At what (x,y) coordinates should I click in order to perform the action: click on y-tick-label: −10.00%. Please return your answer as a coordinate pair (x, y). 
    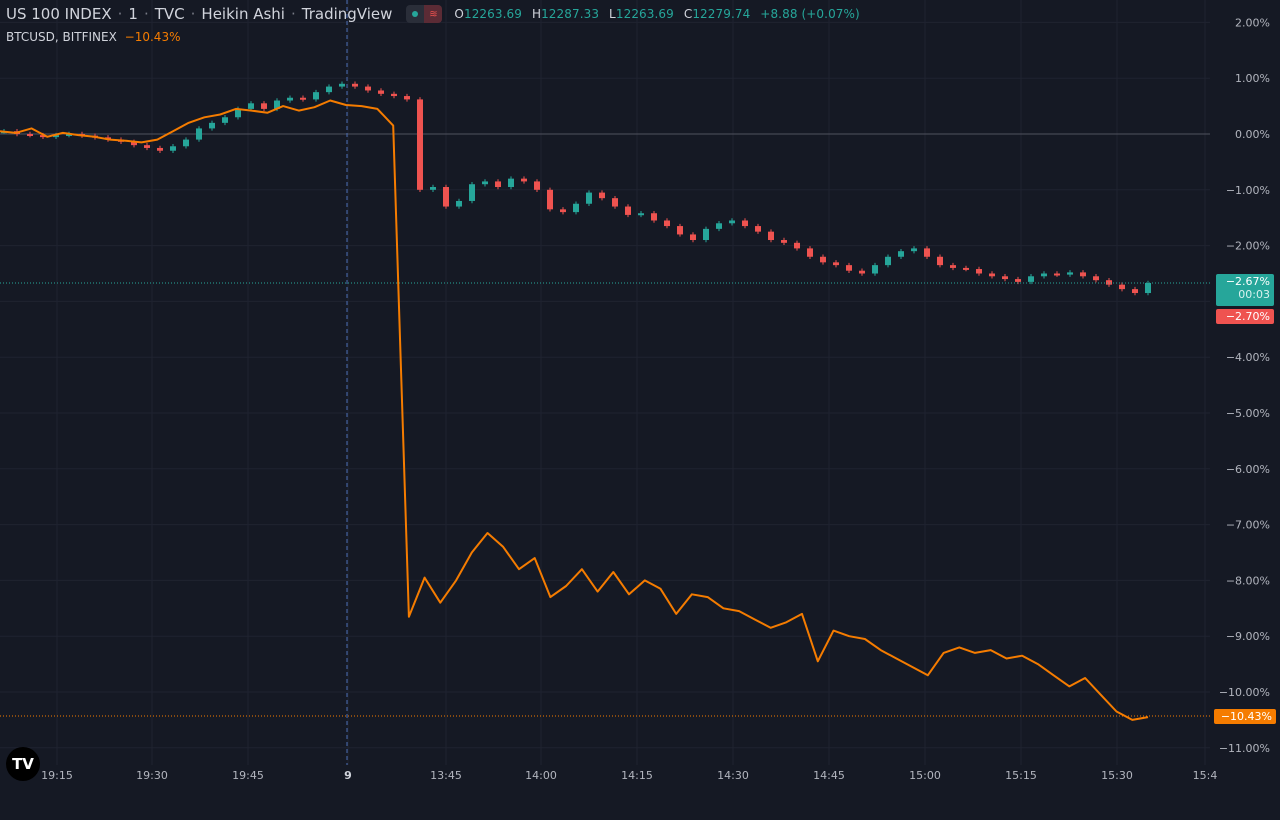
    Looking at the image, I should click on (1244, 692).